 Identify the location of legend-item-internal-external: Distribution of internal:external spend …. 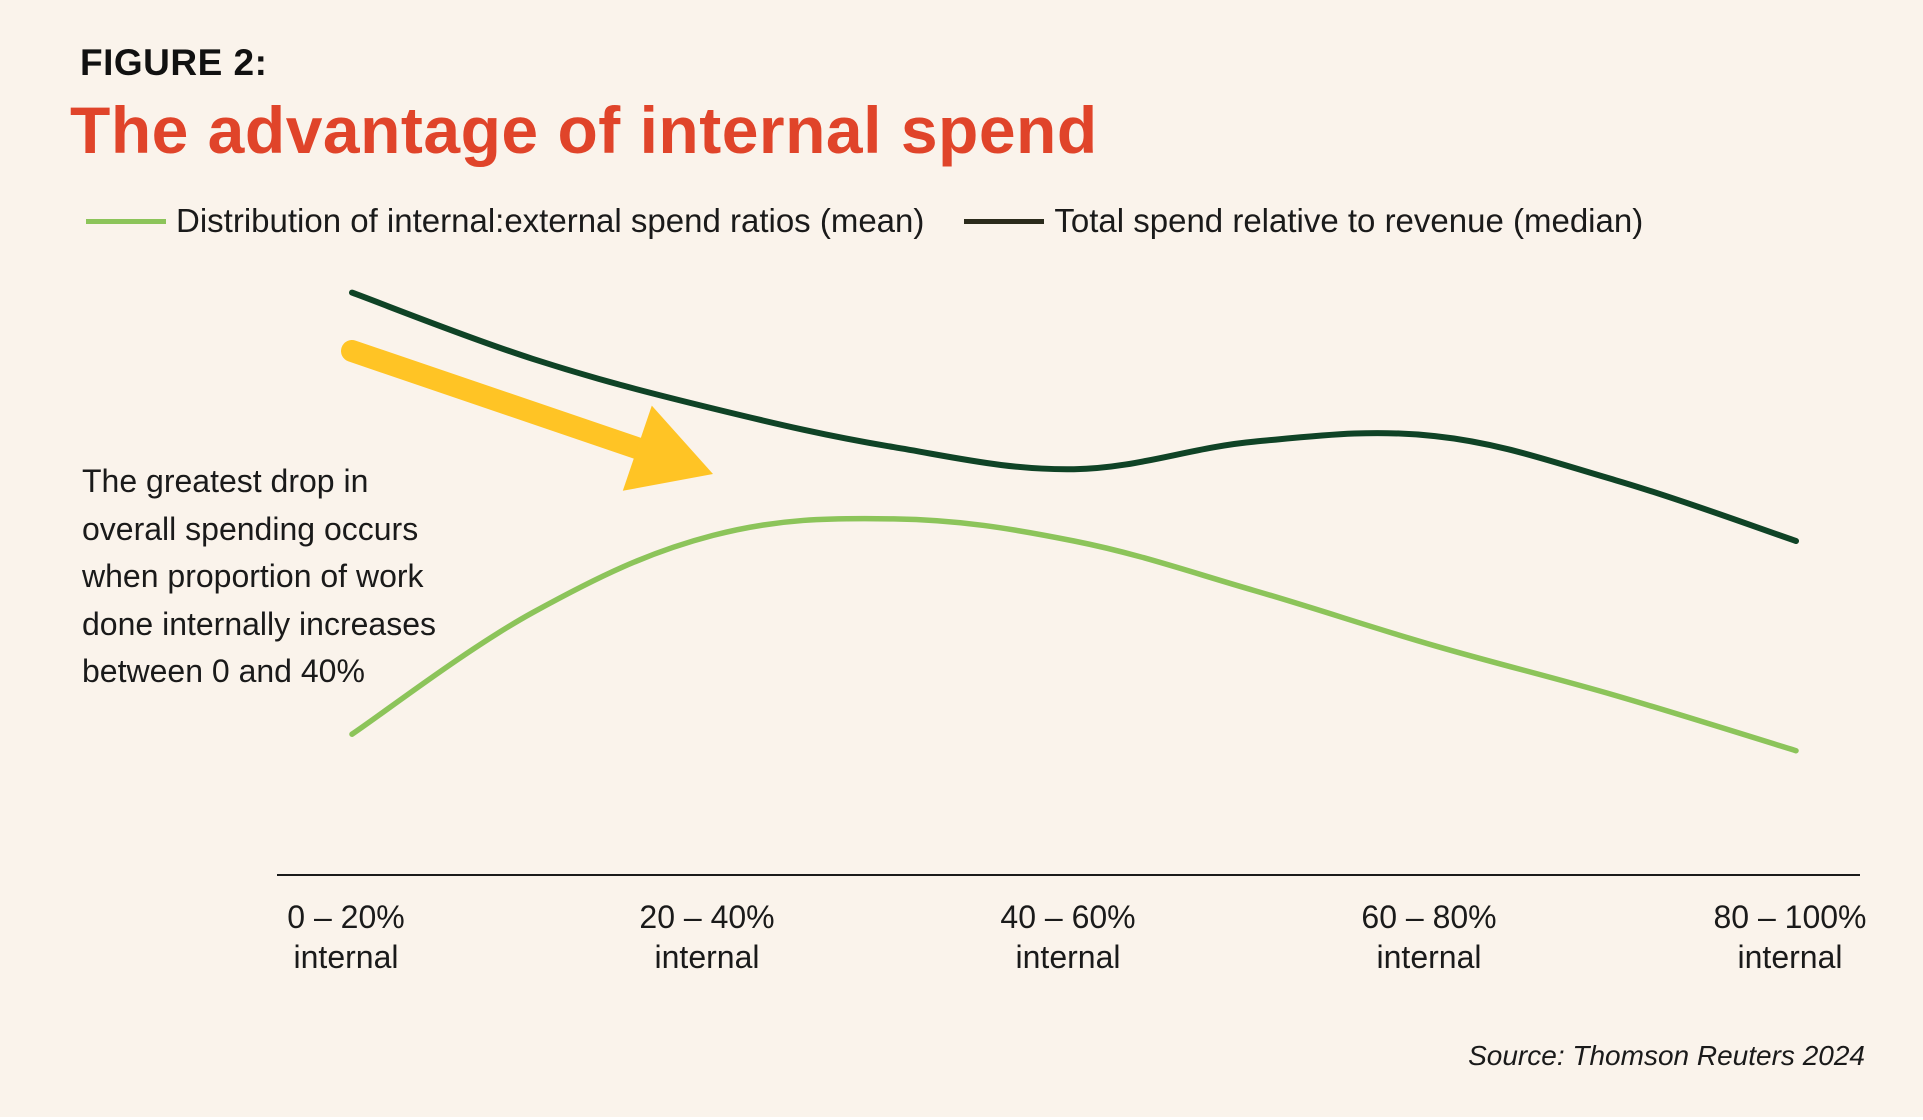
(505, 221).